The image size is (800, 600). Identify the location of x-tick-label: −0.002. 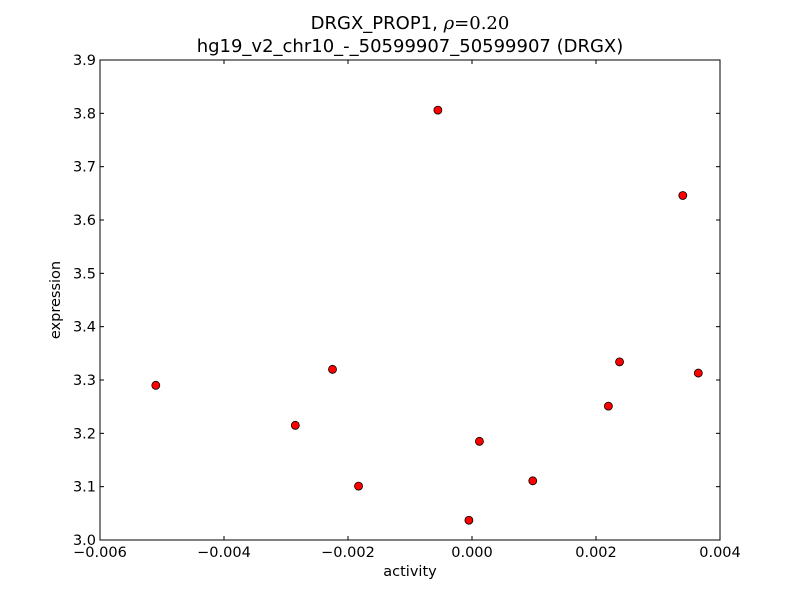
(348, 553).